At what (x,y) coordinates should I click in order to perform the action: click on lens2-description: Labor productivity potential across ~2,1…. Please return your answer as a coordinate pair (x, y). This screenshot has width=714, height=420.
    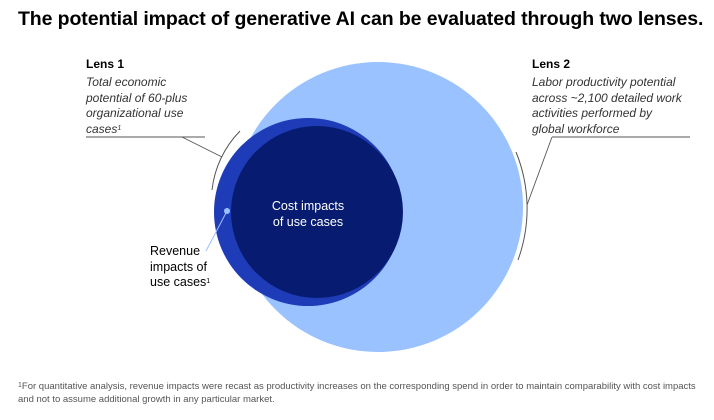
    Looking at the image, I should click on (617, 106).